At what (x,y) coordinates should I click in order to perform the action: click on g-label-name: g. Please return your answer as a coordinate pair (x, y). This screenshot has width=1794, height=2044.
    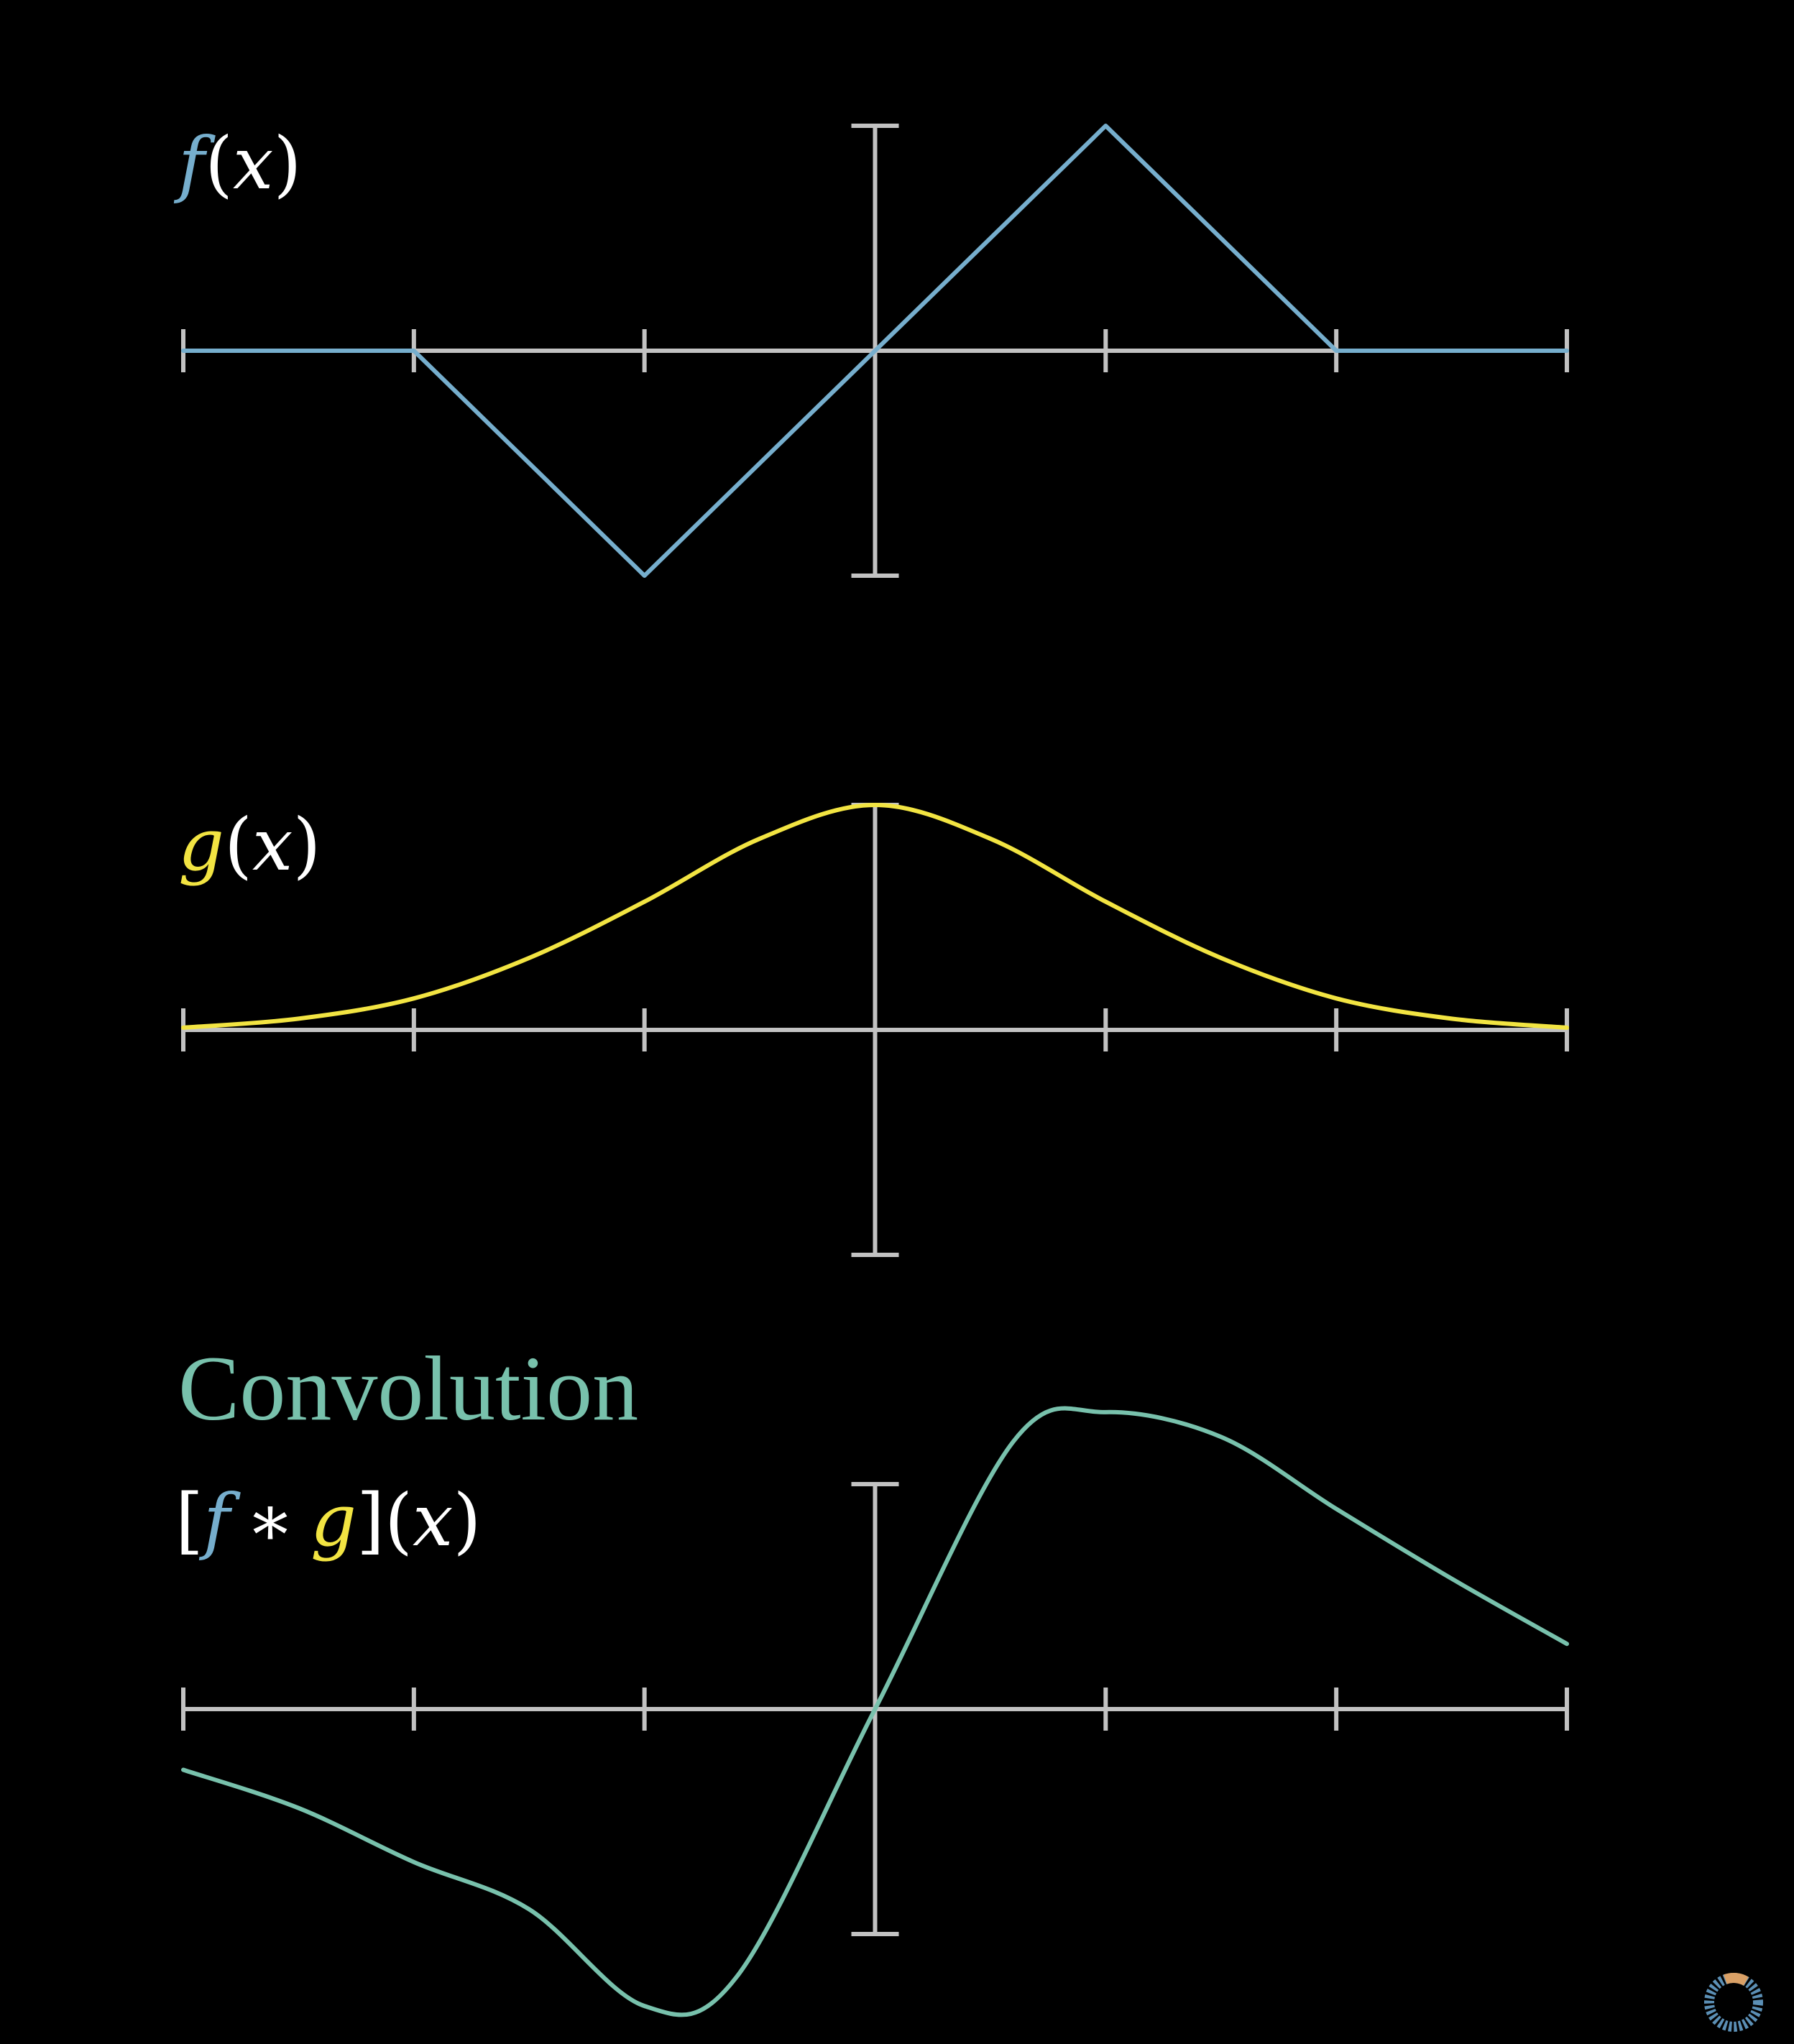
    Looking at the image, I should click on (201, 845).